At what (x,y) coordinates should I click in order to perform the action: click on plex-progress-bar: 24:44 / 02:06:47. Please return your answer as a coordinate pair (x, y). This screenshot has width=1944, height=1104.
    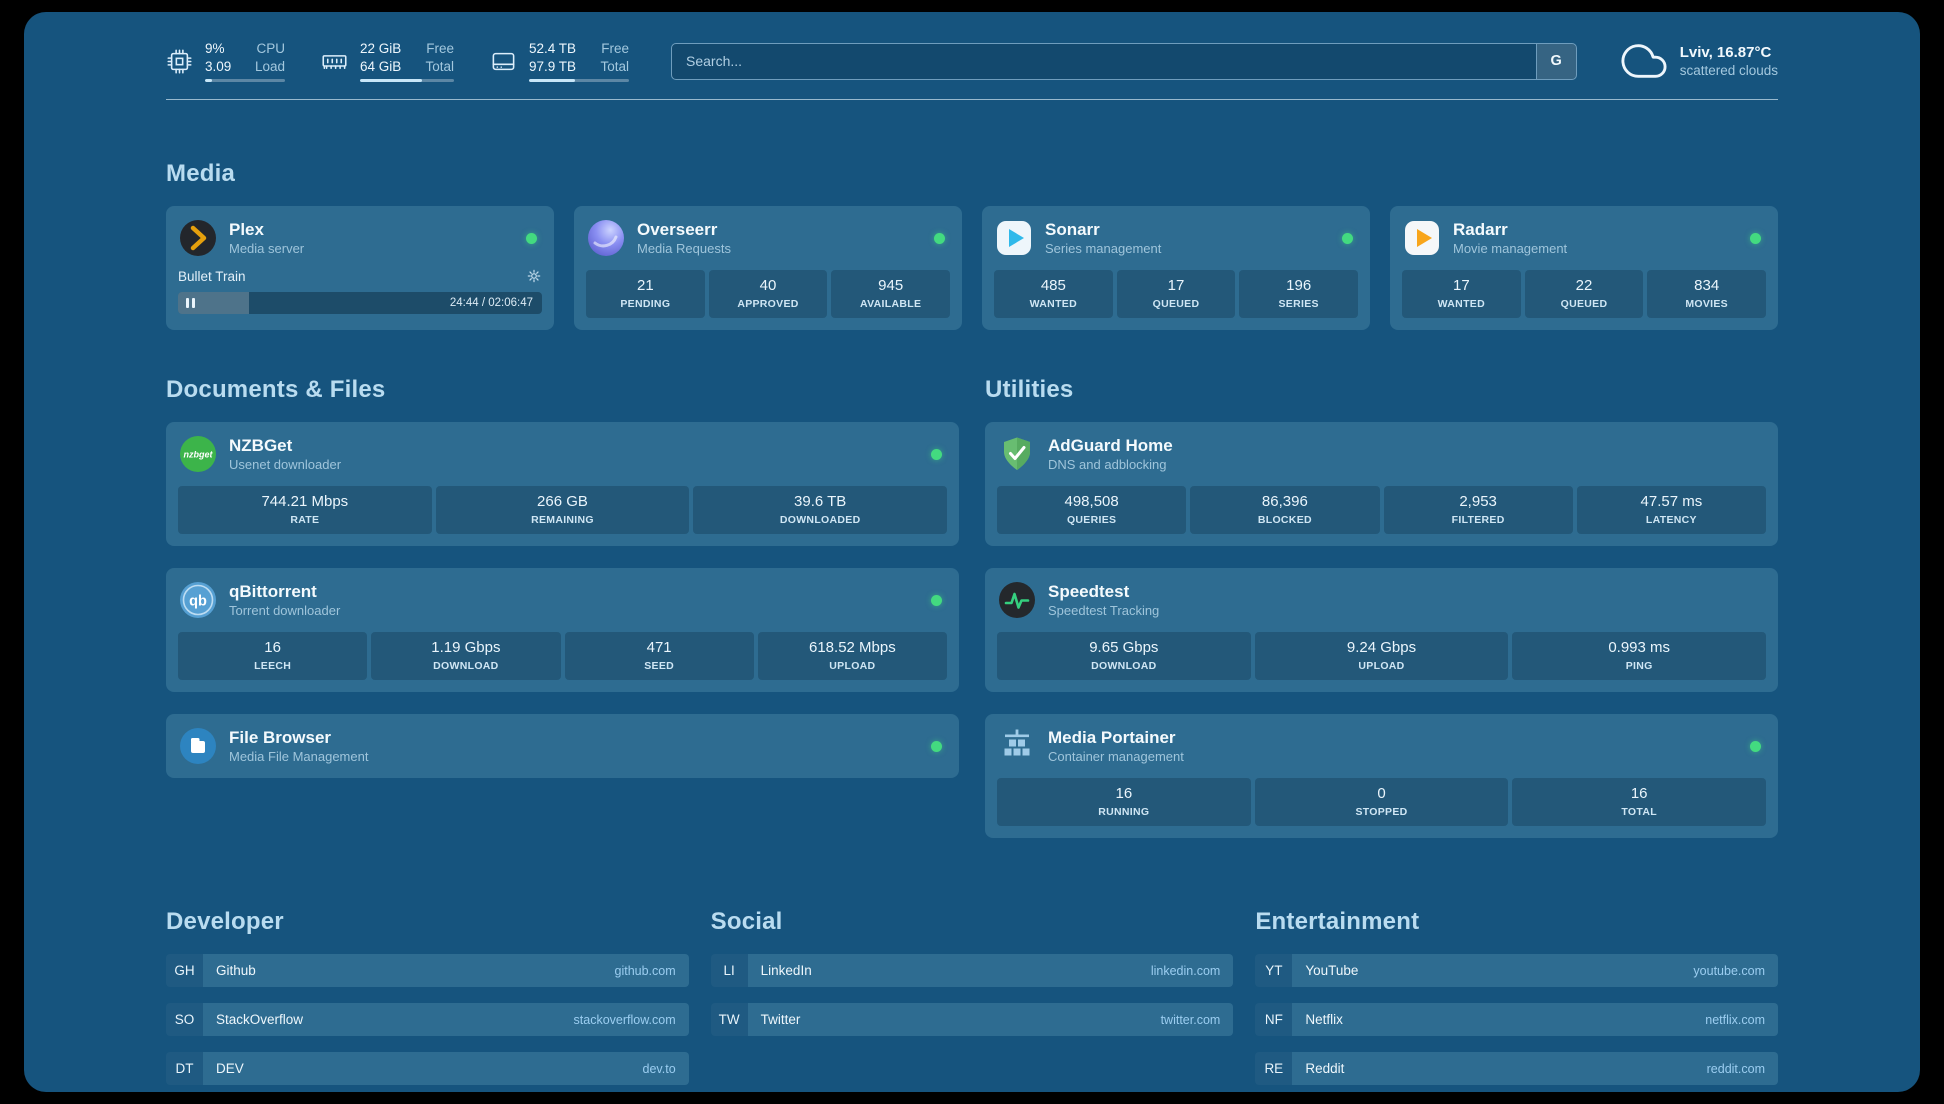
    Looking at the image, I should click on (360, 303).